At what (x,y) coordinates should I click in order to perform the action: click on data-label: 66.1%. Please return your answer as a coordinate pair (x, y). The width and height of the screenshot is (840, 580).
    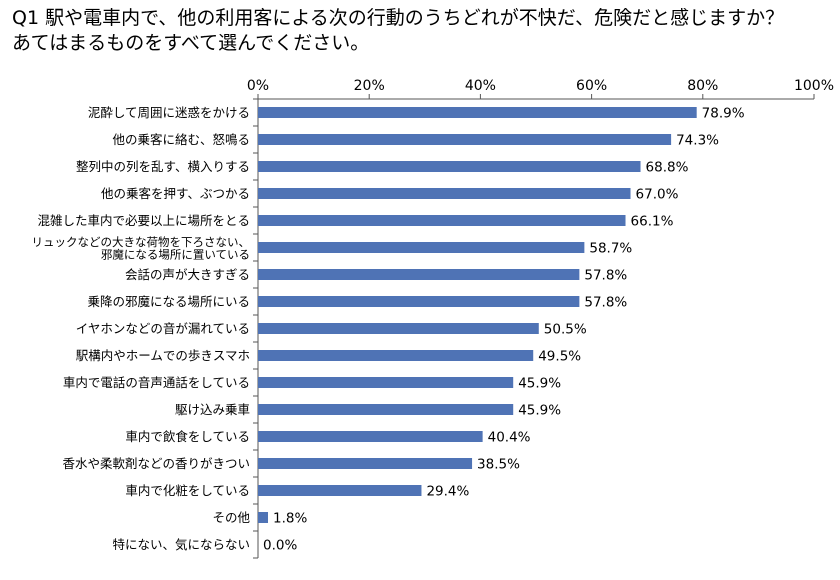
    Looking at the image, I should click on (652, 222).